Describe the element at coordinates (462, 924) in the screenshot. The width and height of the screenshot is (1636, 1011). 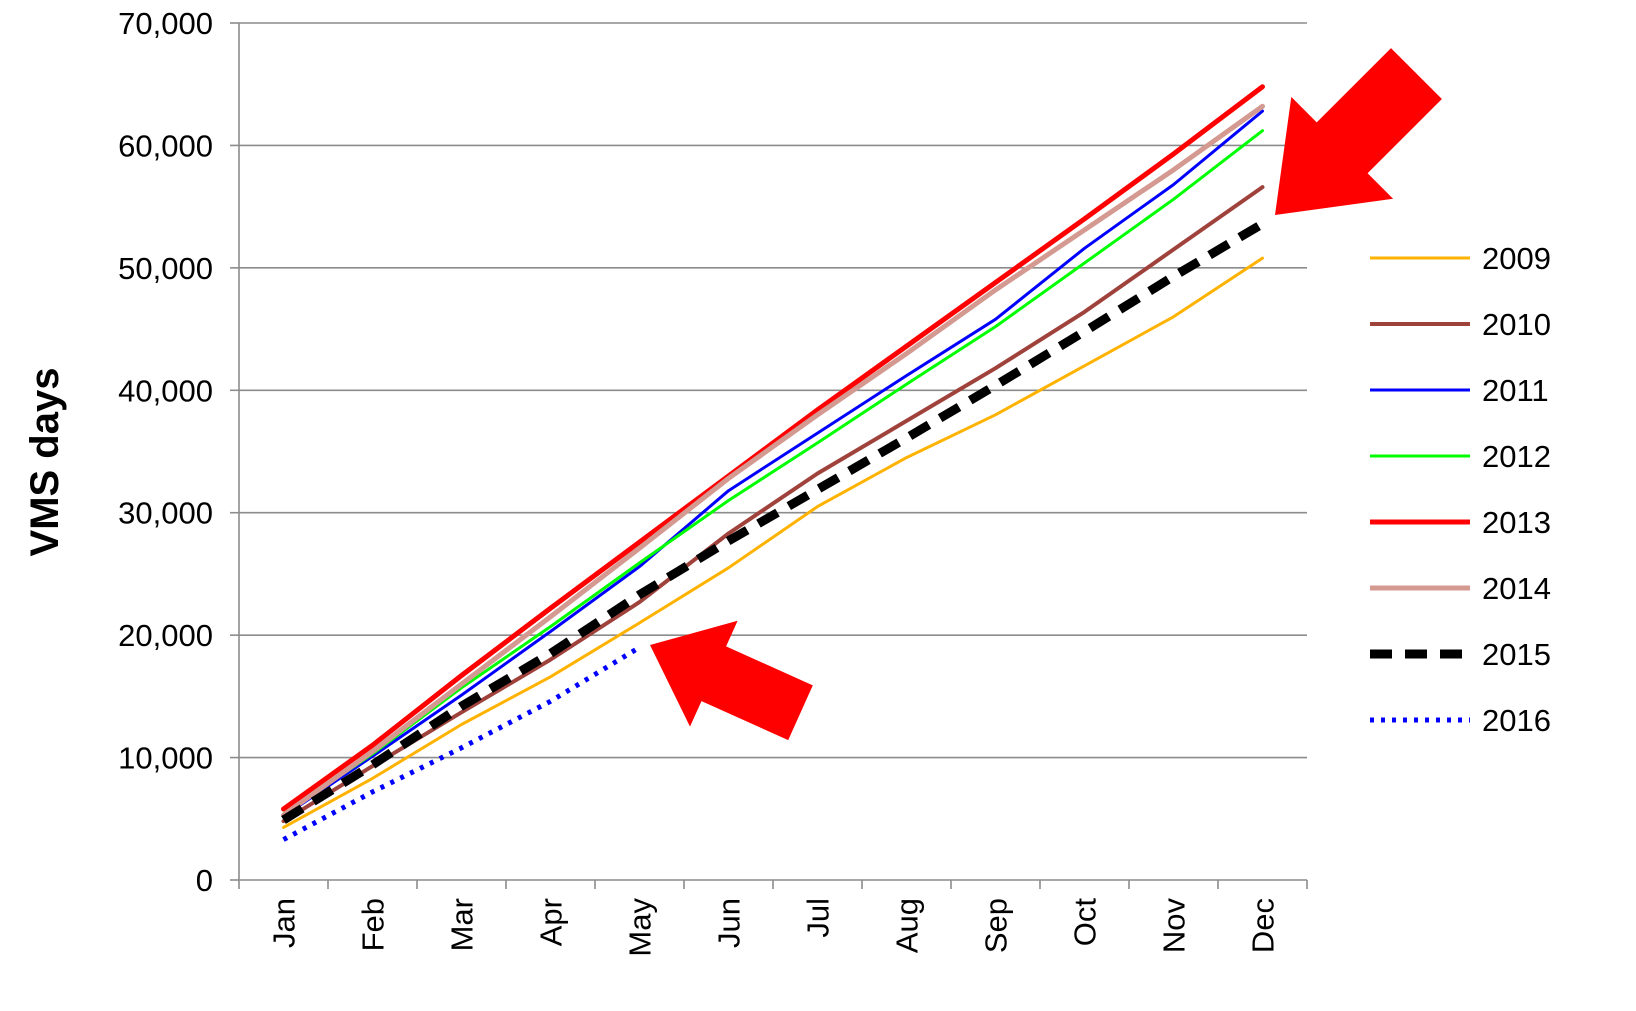
I see `x-tick-label: Mar` at that location.